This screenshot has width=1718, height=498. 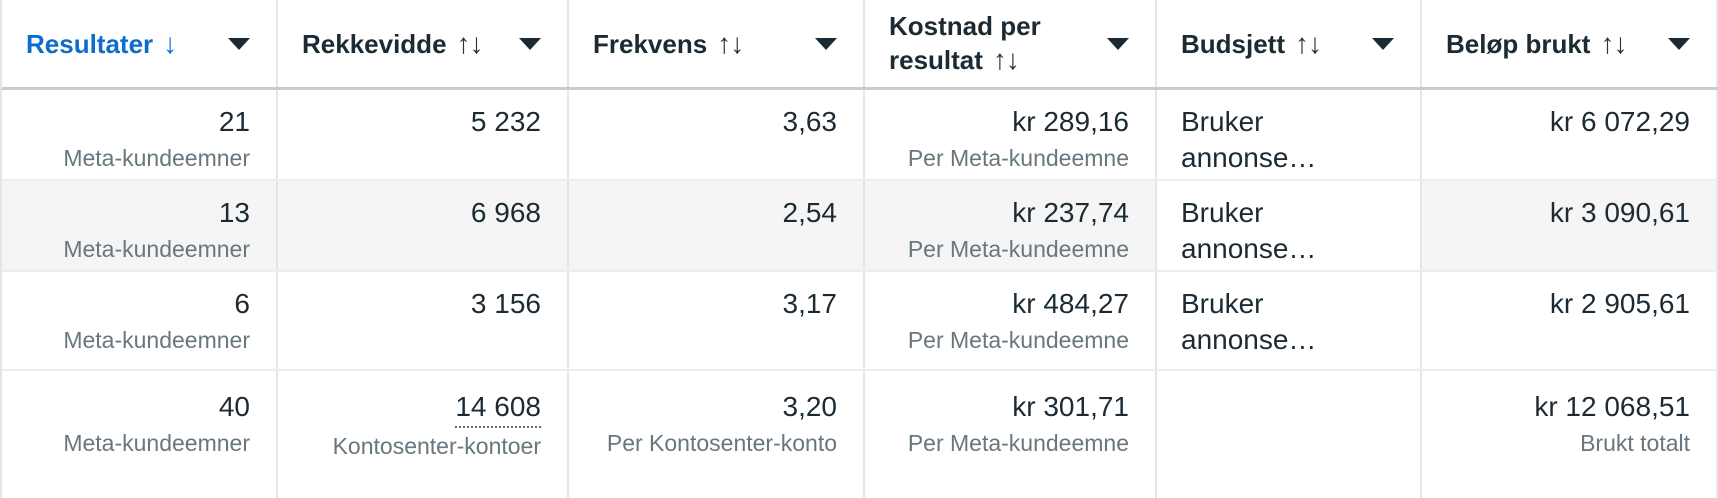 What do you see at coordinates (1619, 121) in the screenshot?
I see `metric-value: kr 6 072,29` at bounding box center [1619, 121].